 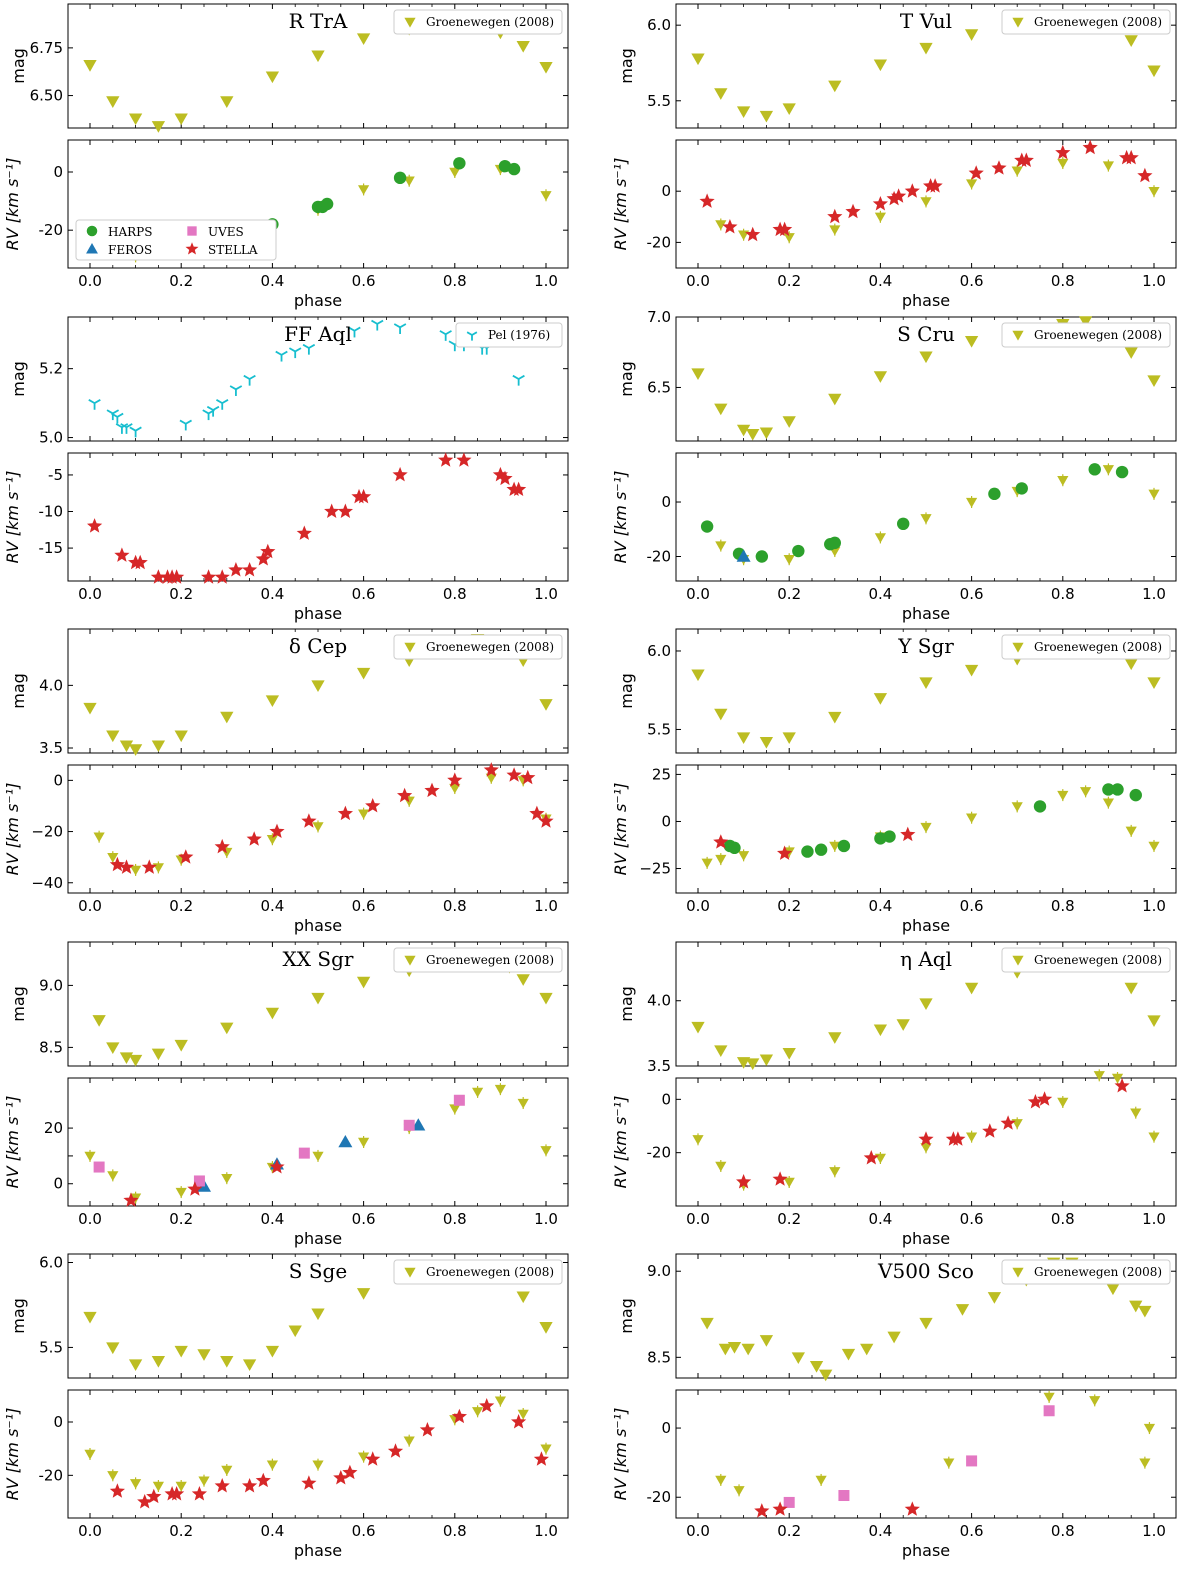 What do you see at coordinates (972, 1531) in the screenshot?
I see `v500-sco-x-tick-label: 0.6` at bounding box center [972, 1531].